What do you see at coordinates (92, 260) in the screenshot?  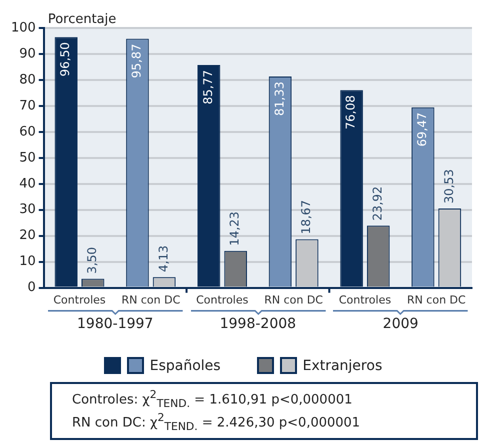 I see `data-label: 3,50` at bounding box center [92, 260].